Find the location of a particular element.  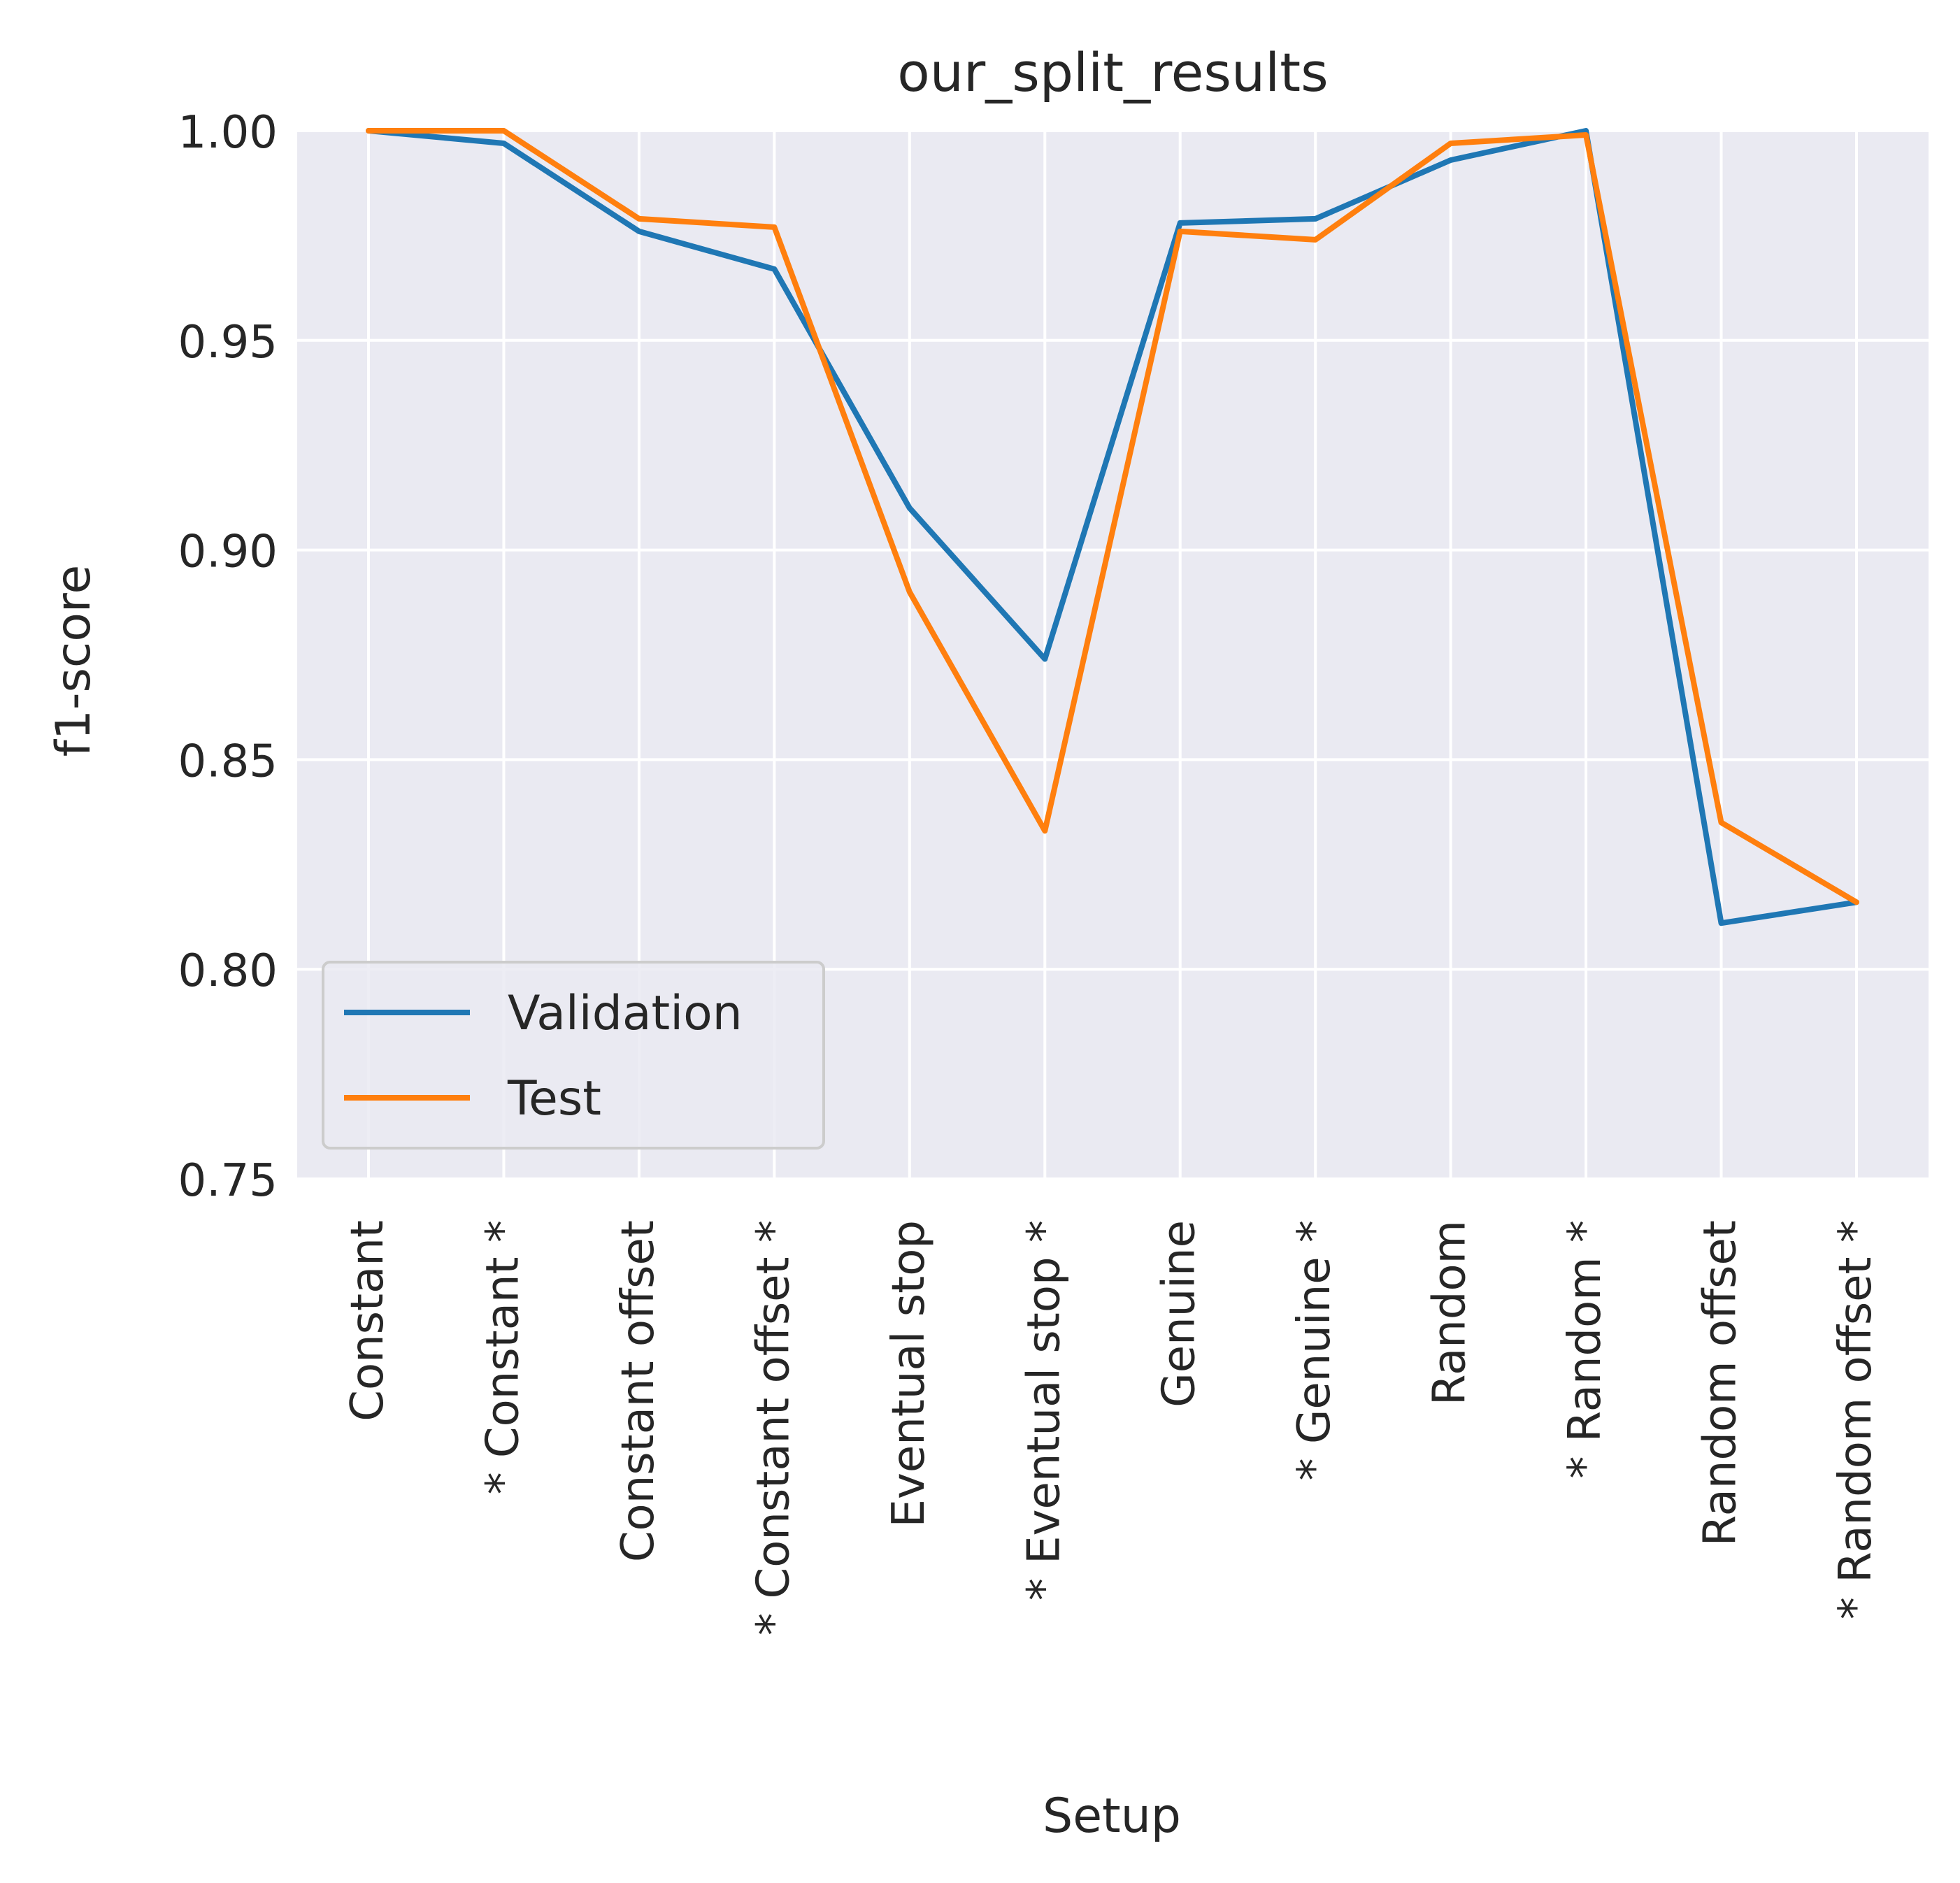

x-tick-label: Eventual stop is located at coordinates (909, 1373).